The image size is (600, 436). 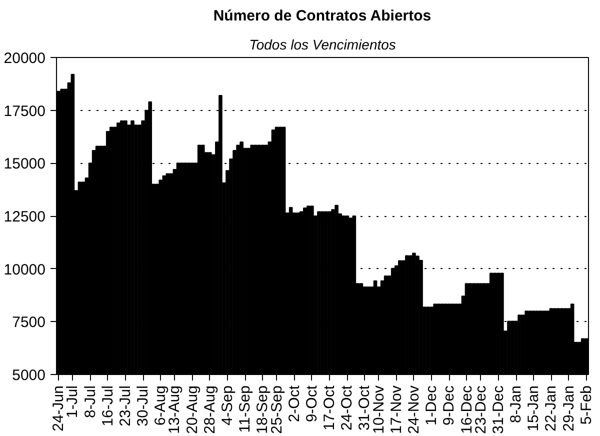 I want to click on x-tick-label: 1-Dec, so click(x=431, y=405).